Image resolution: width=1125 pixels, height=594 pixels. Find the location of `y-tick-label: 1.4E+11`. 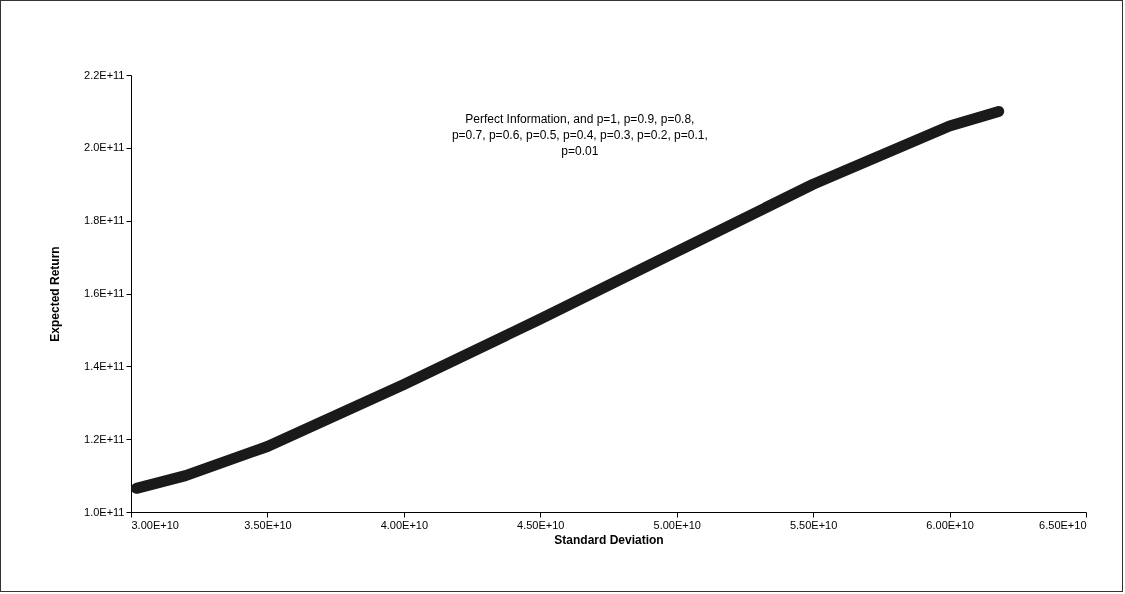

y-tick-label: 1.4E+11 is located at coordinates (104, 365).